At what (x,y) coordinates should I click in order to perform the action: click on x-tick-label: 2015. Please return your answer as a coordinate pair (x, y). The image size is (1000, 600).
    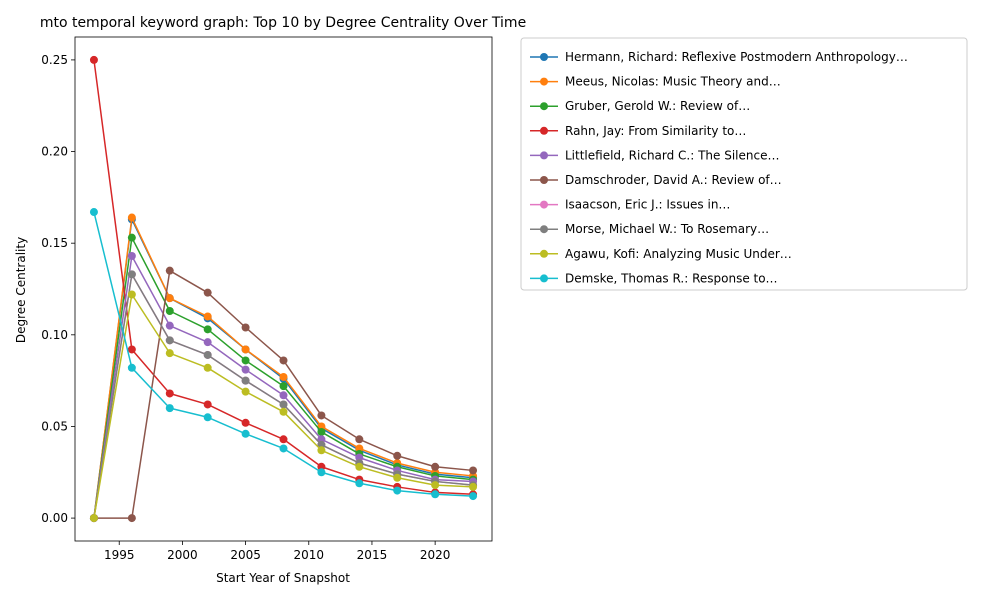
    Looking at the image, I should click on (372, 555).